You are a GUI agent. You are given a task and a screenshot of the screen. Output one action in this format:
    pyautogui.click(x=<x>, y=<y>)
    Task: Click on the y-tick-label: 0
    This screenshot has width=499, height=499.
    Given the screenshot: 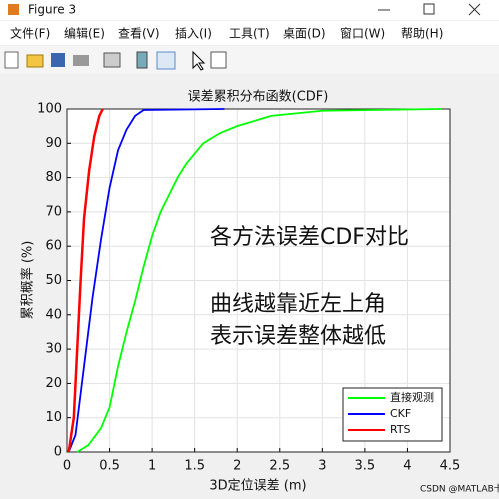 What is the action you would take?
    pyautogui.click(x=58, y=452)
    